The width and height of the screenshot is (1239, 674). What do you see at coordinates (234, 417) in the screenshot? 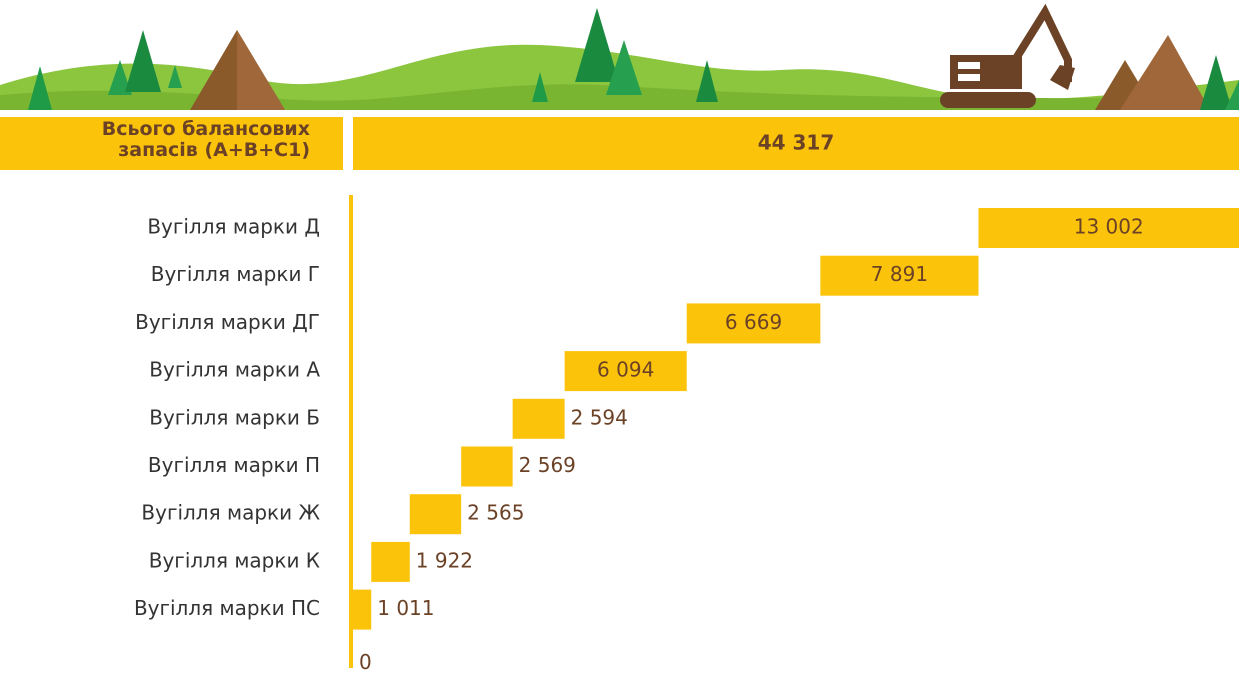
I see `category-label: Вугілля марки Б` at bounding box center [234, 417].